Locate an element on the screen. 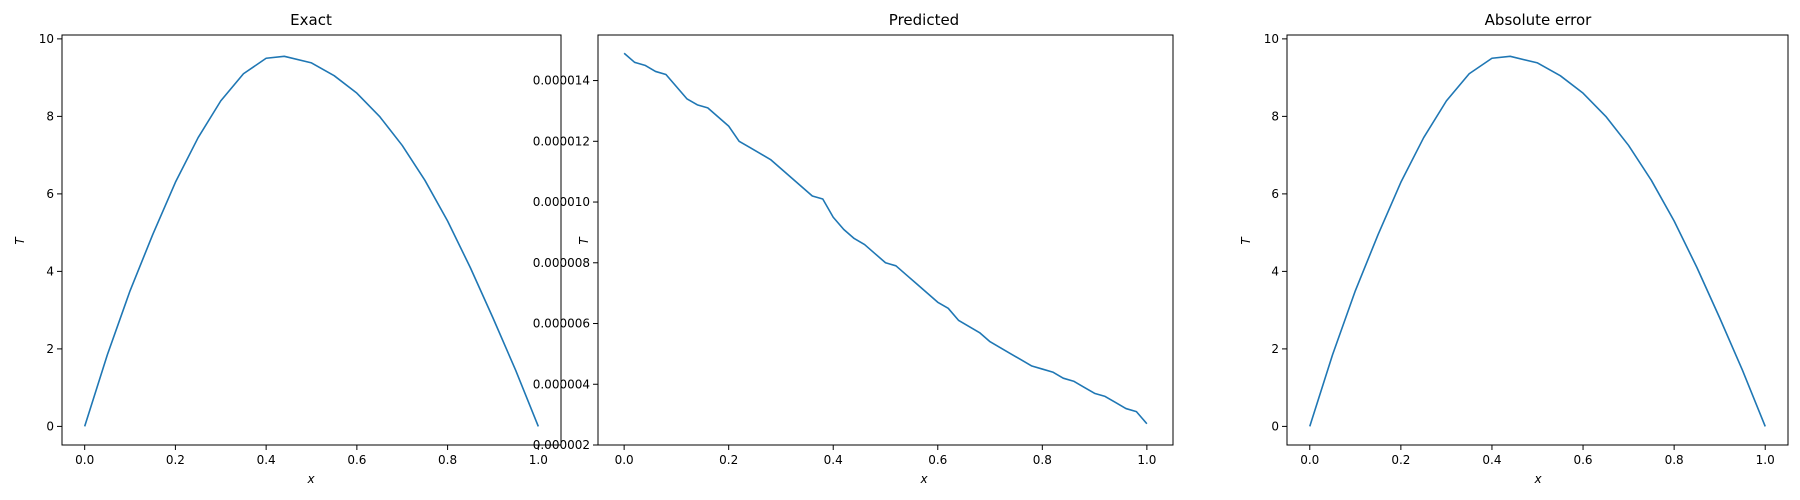  y-tick-label: 0.000010 is located at coordinates (561, 202).